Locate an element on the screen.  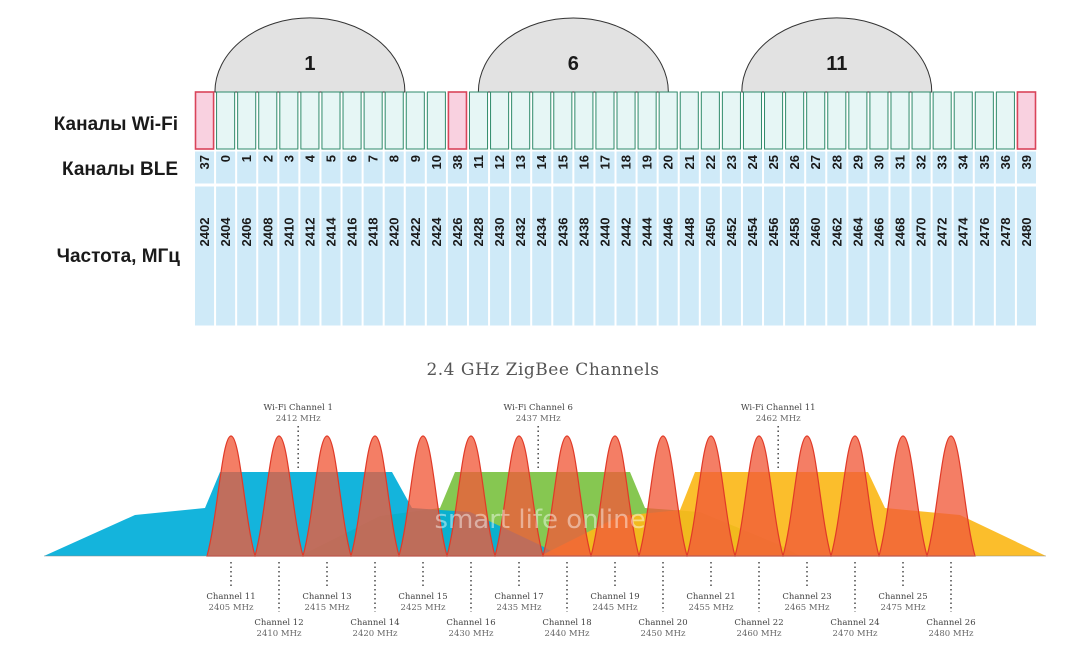
frequency-value: 2416 is located at coordinates (352, 232).